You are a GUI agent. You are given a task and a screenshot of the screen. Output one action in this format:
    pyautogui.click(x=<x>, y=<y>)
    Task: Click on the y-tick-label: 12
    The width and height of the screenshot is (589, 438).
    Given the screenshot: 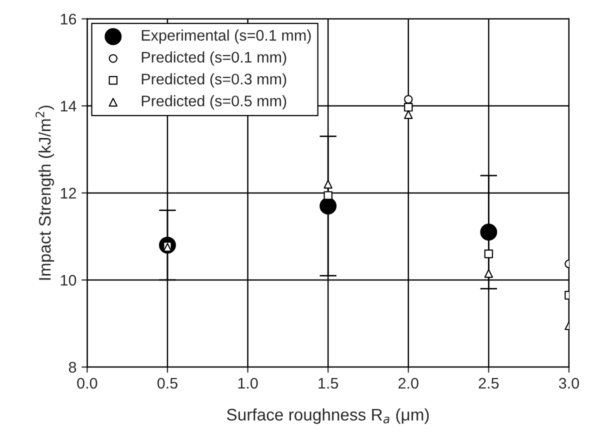 What is the action you would take?
    pyautogui.click(x=68, y=193)
    